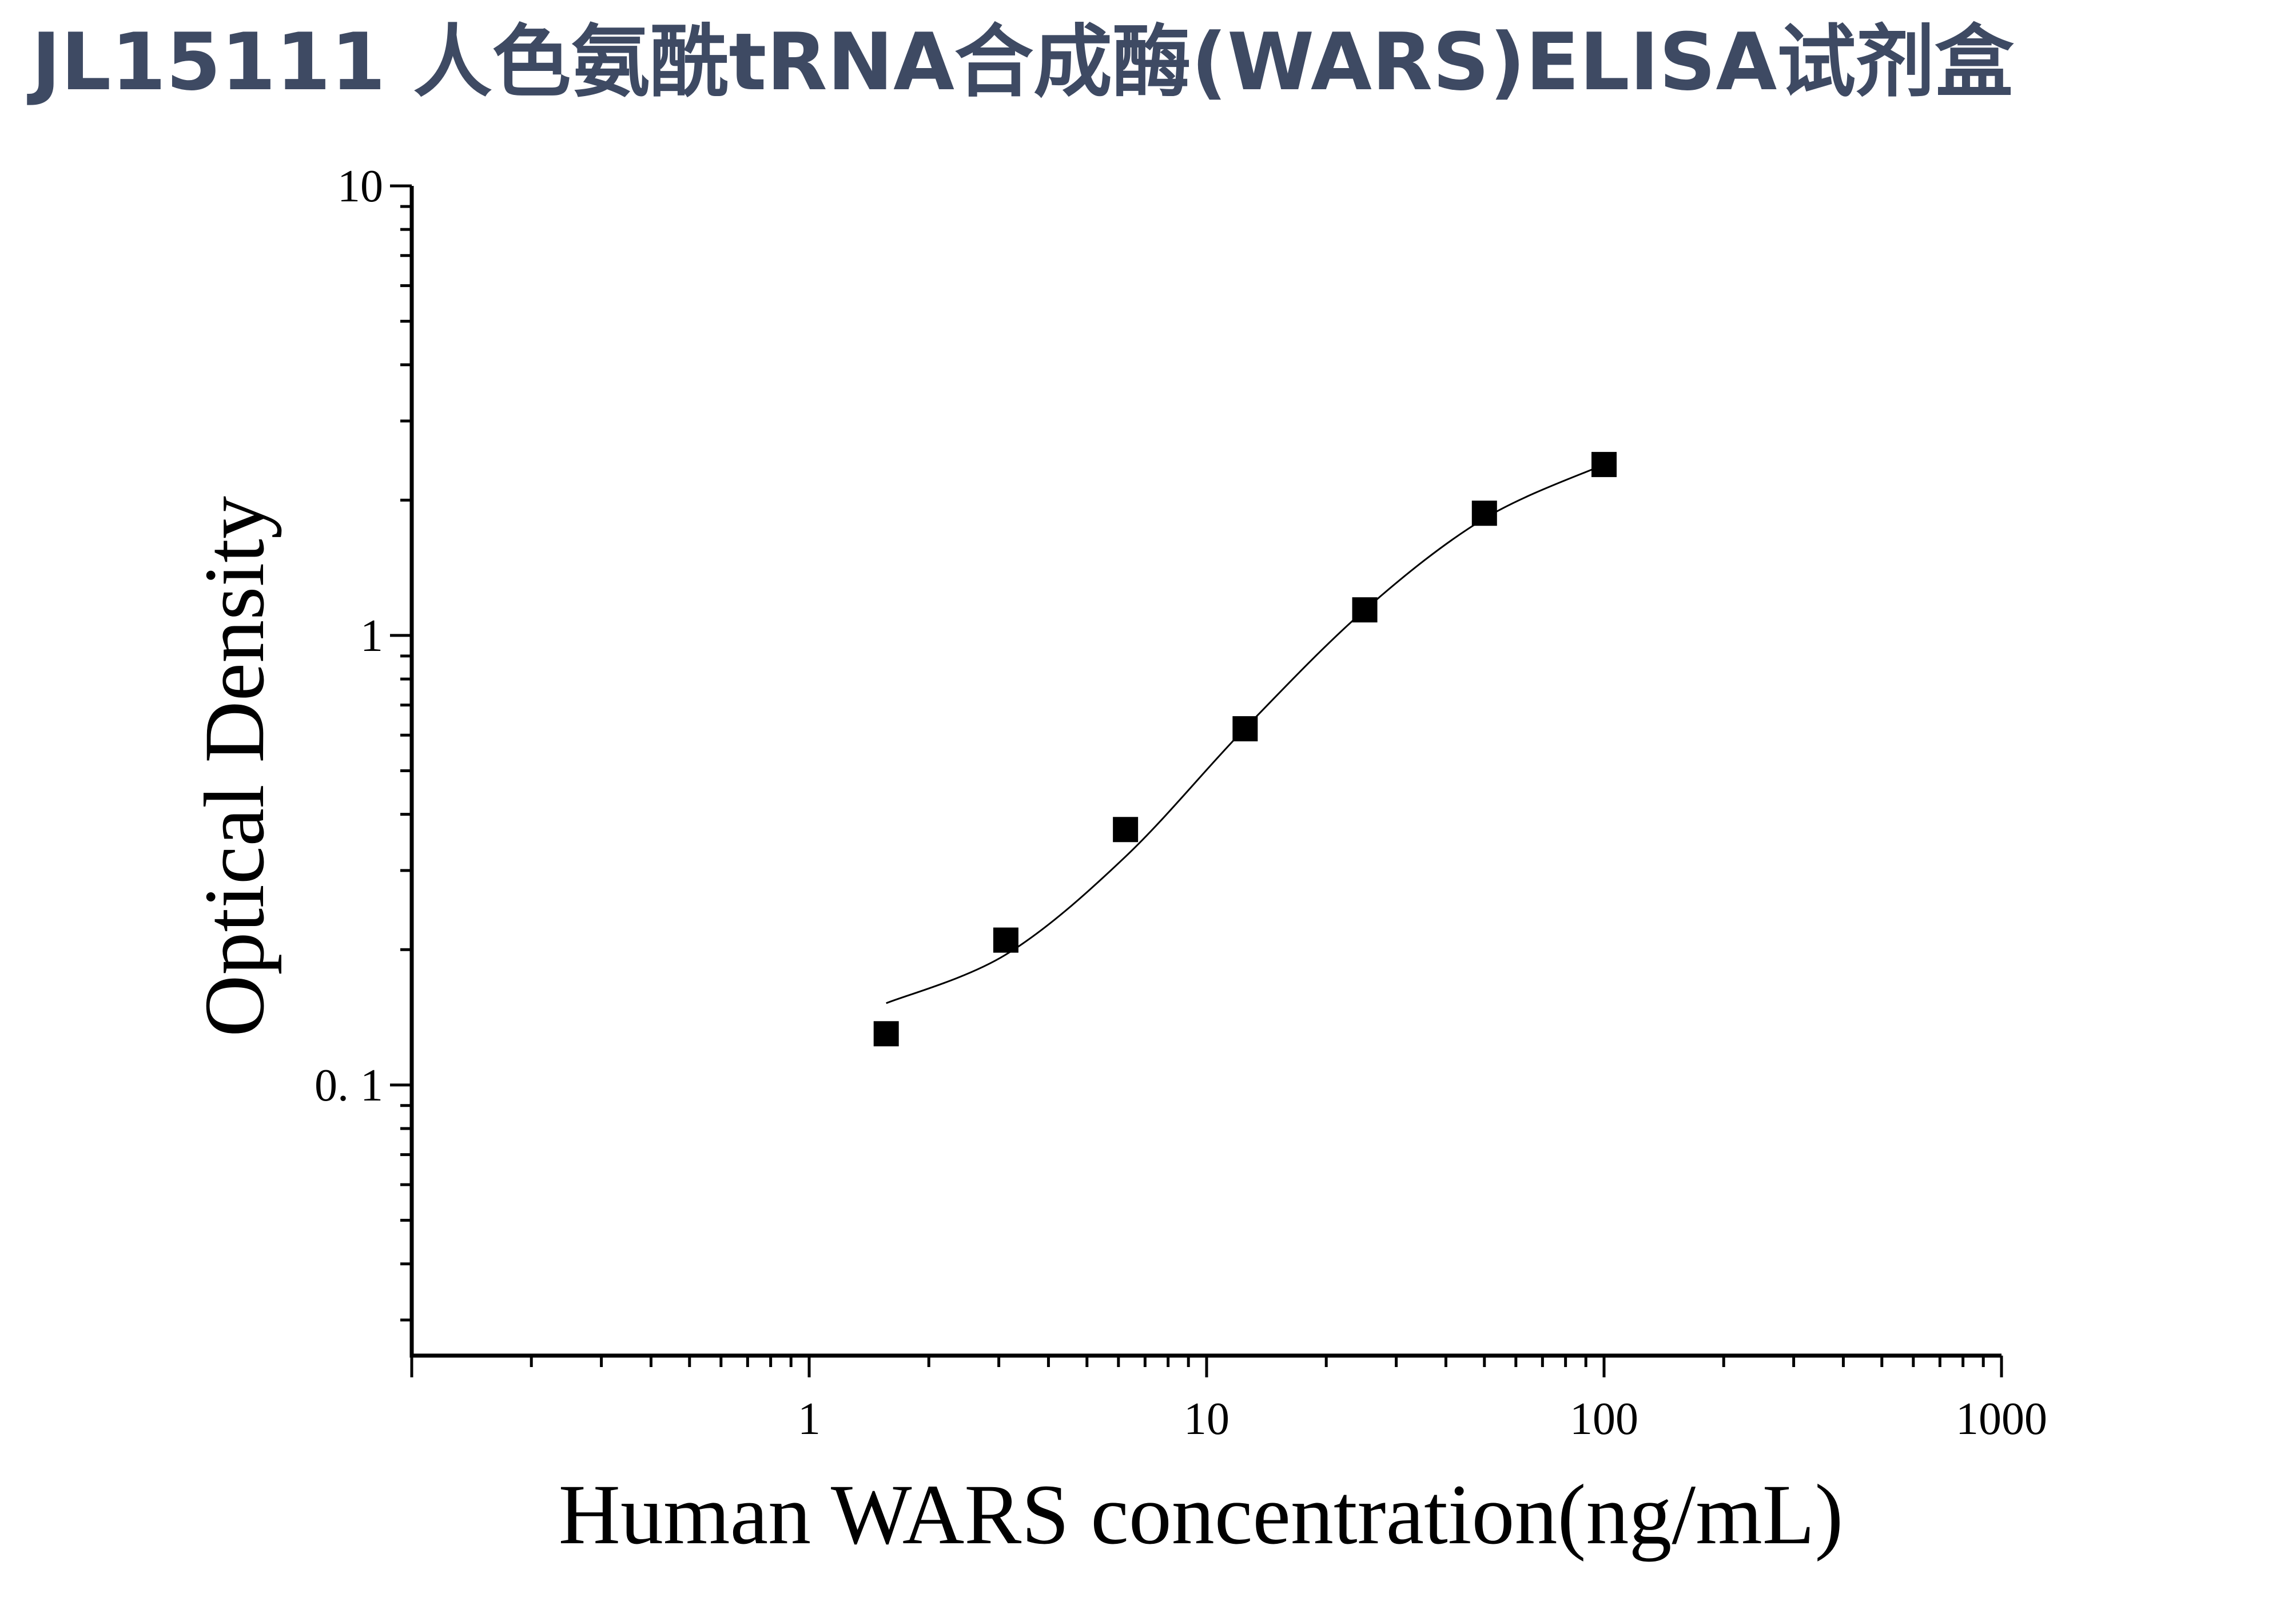 This screenshot has width=2296, height=1605. What do you see at coordinates (1604, 1419) in the screenshot?
I see `x-tick-label: 100` at bounding box center [1604, 1419].